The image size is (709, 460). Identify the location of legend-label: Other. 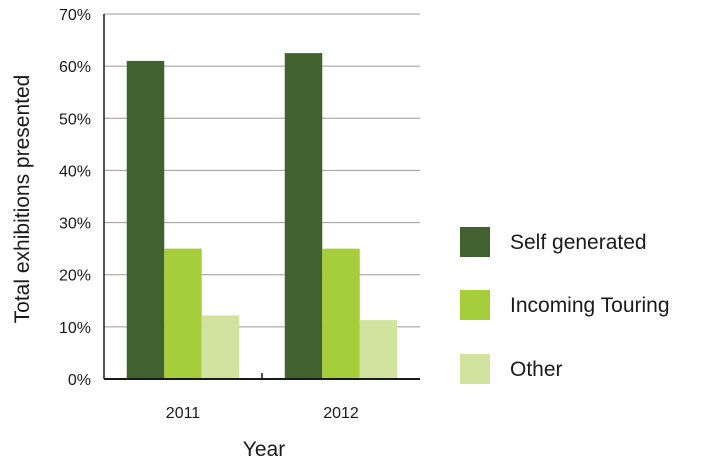
(536, 369).